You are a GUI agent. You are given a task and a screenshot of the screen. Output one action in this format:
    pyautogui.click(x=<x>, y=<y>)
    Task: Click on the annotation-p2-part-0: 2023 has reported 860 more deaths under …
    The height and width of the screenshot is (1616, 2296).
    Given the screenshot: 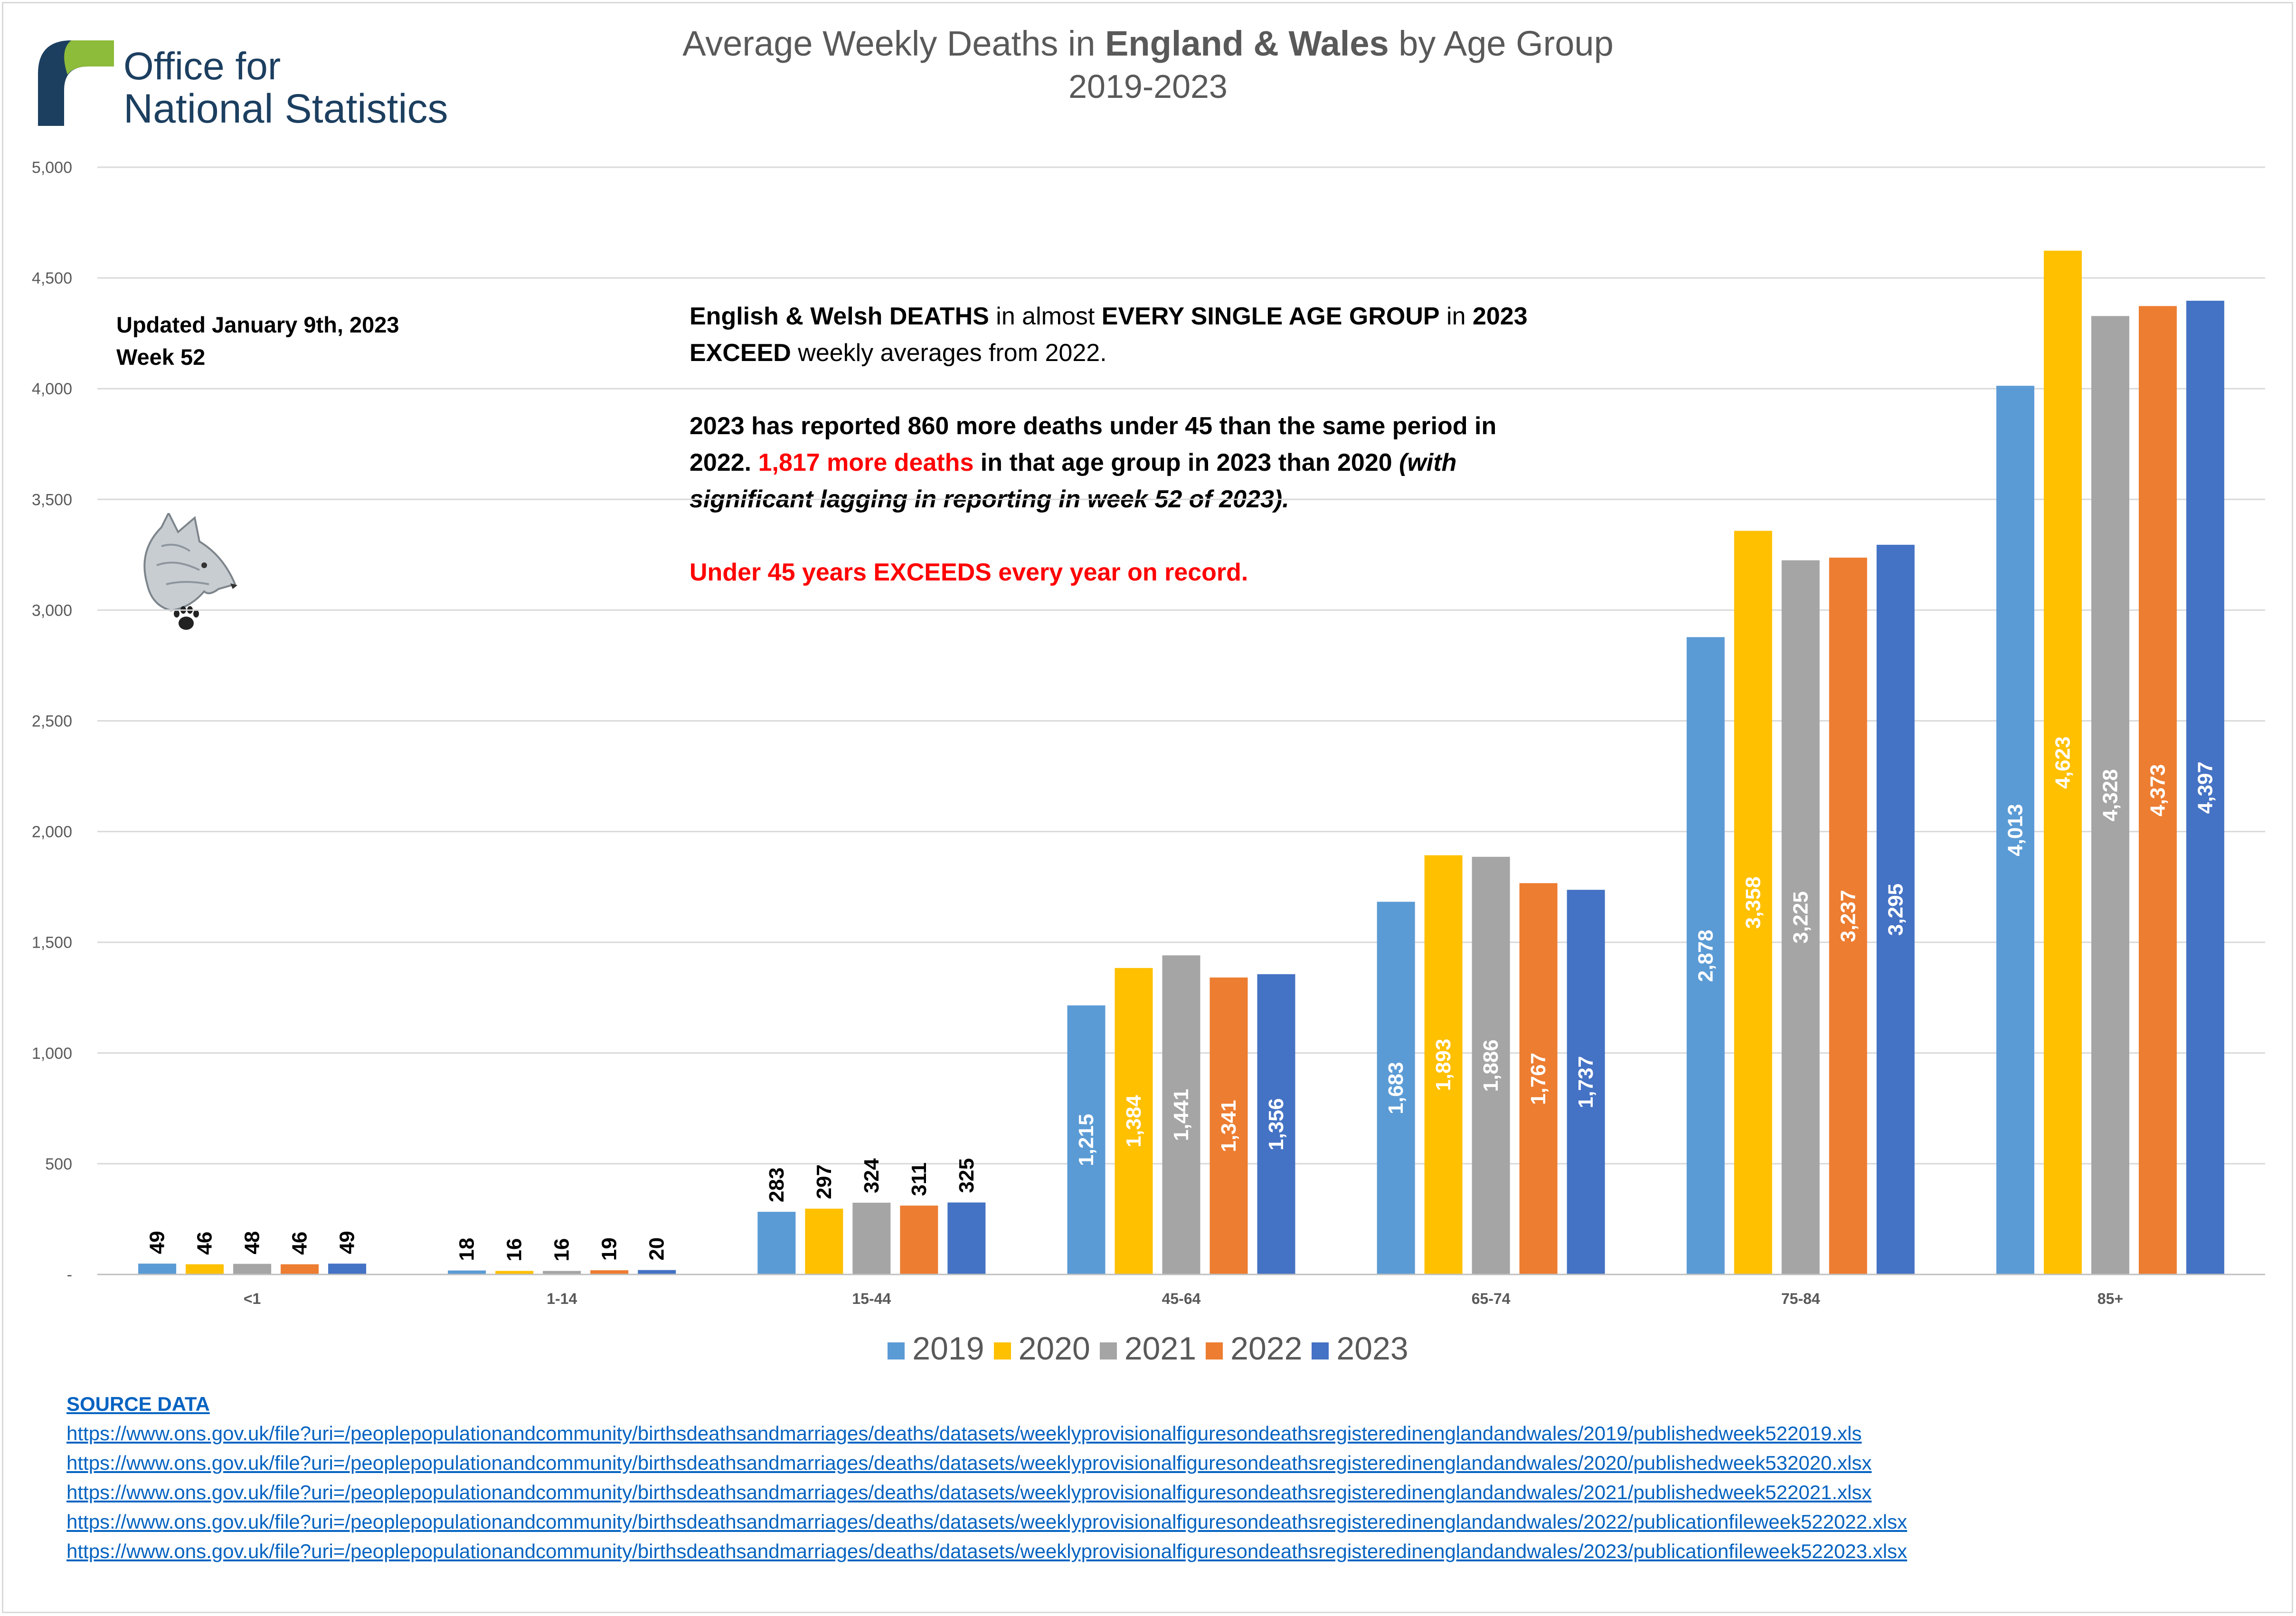 What is the action you would take?
    pyautogui.click(x=1093, y=444)
    